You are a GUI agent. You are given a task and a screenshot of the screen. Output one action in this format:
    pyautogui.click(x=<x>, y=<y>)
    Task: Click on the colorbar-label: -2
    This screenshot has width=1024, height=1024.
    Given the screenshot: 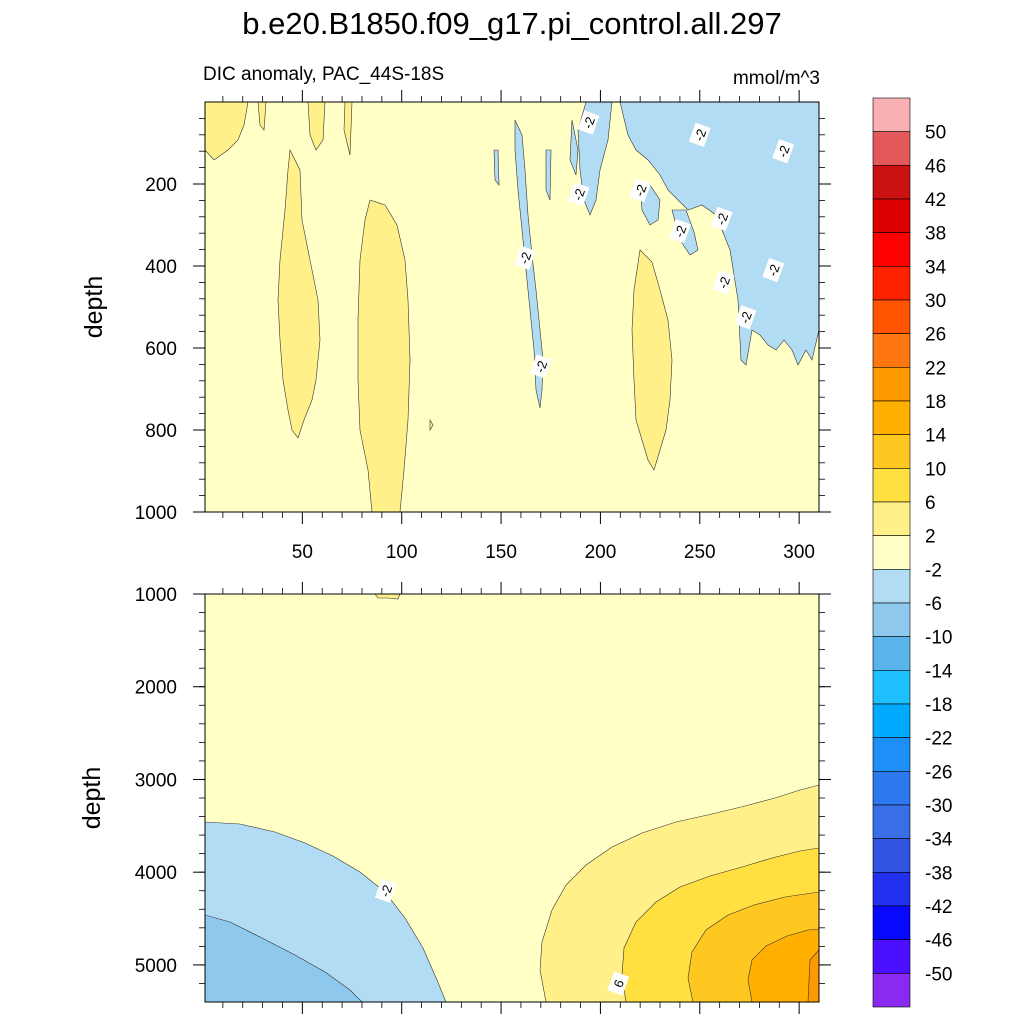 What is the action you would take?
    pyautogui.click(x=933, y=570)
    